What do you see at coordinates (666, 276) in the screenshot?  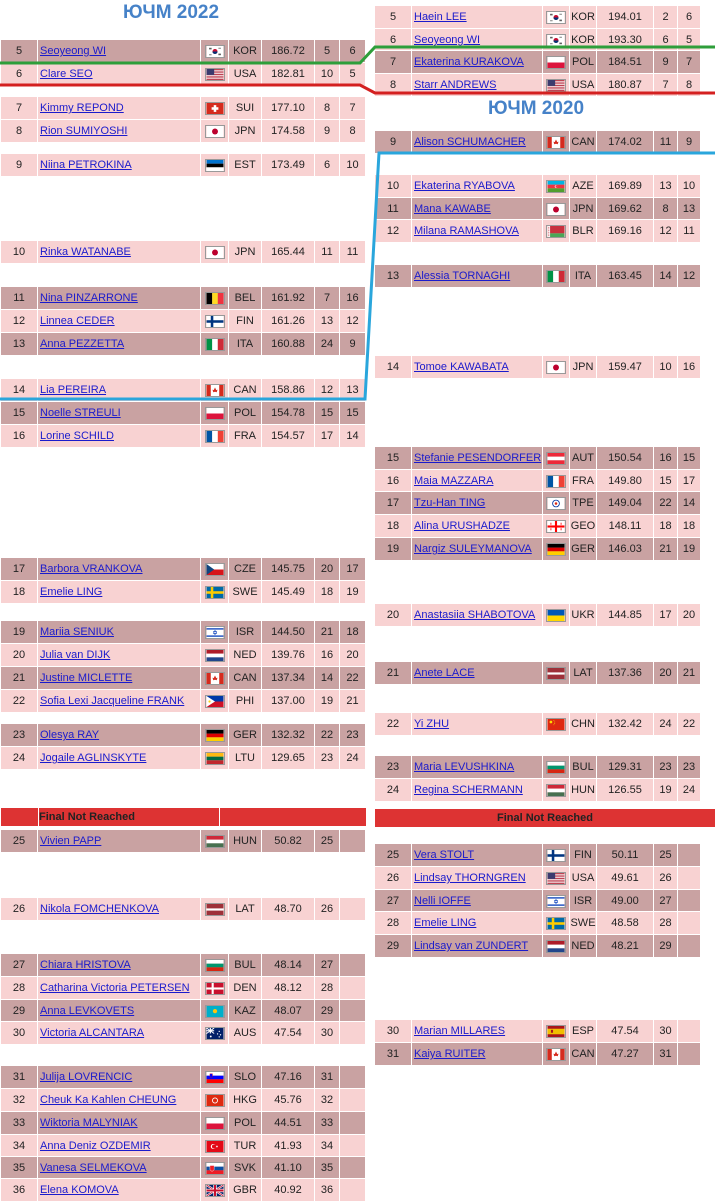 I see `short-program-place-cell: 14` at bounding box center [666, 276].